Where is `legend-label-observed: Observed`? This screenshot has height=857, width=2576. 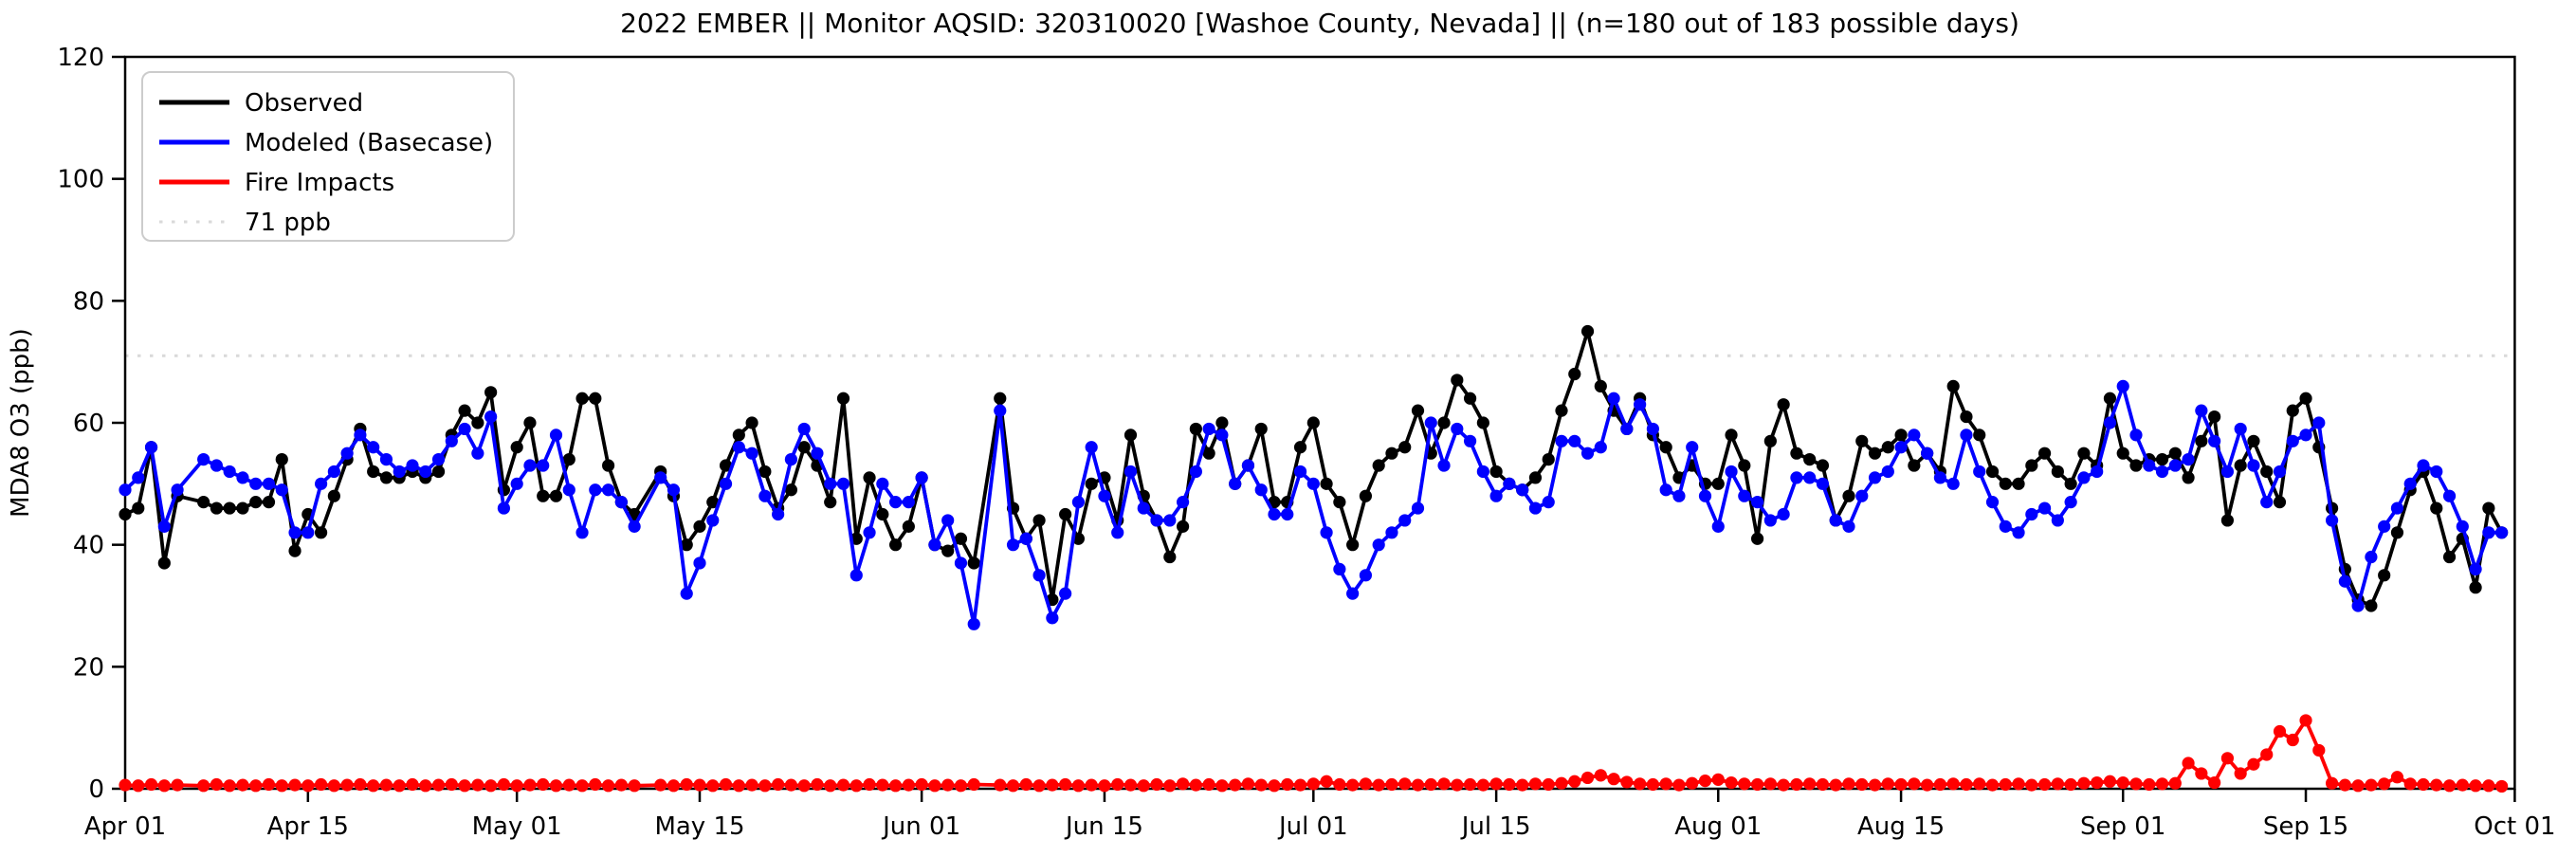 legend-label-observed: Observed is located at coordinates (304, 103).